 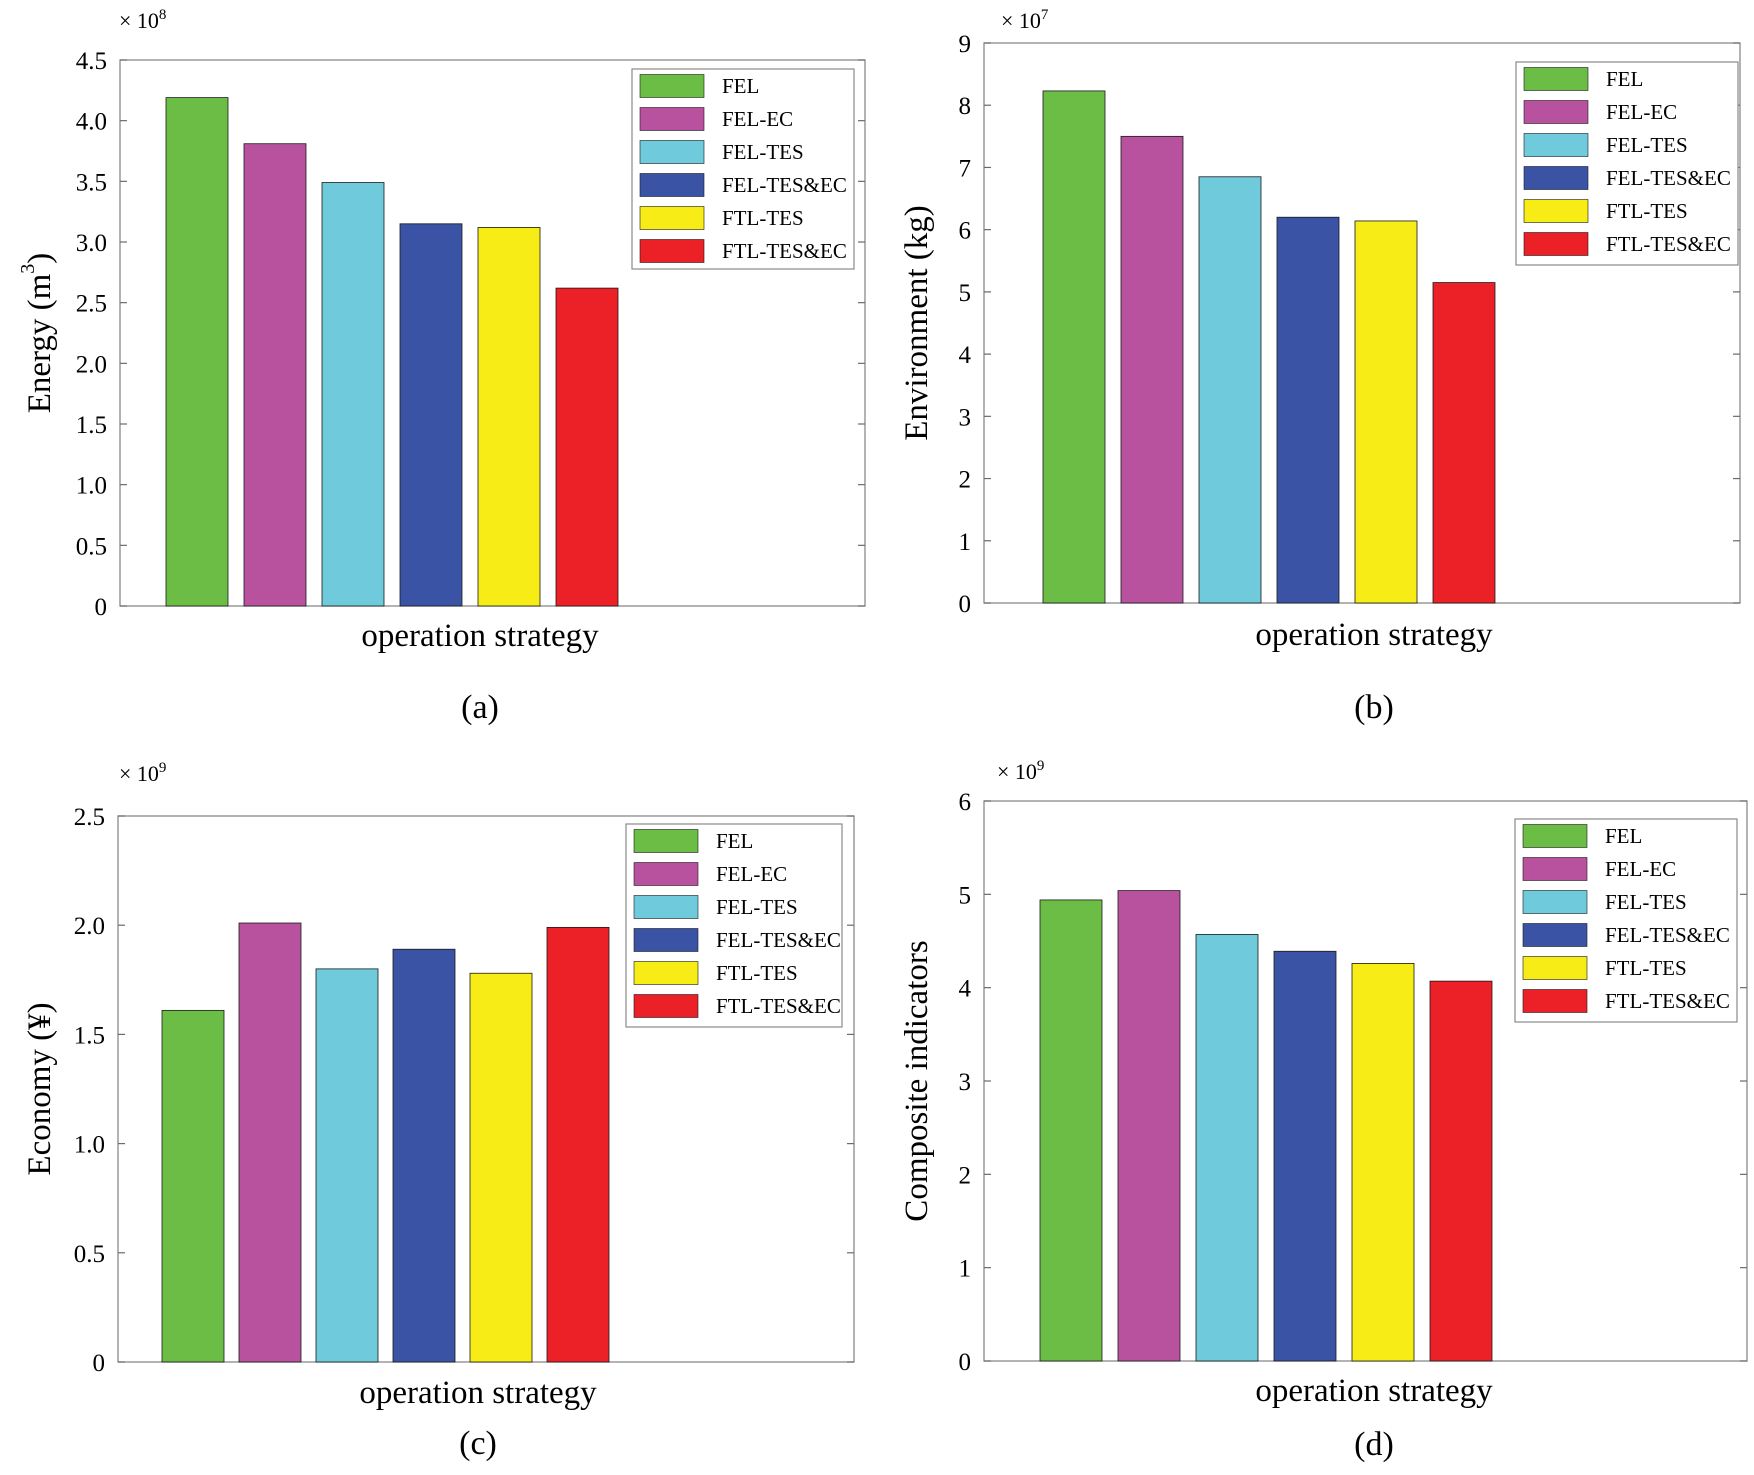 I want to click on y-tick-label: 2, so click(x=965, y=1175).